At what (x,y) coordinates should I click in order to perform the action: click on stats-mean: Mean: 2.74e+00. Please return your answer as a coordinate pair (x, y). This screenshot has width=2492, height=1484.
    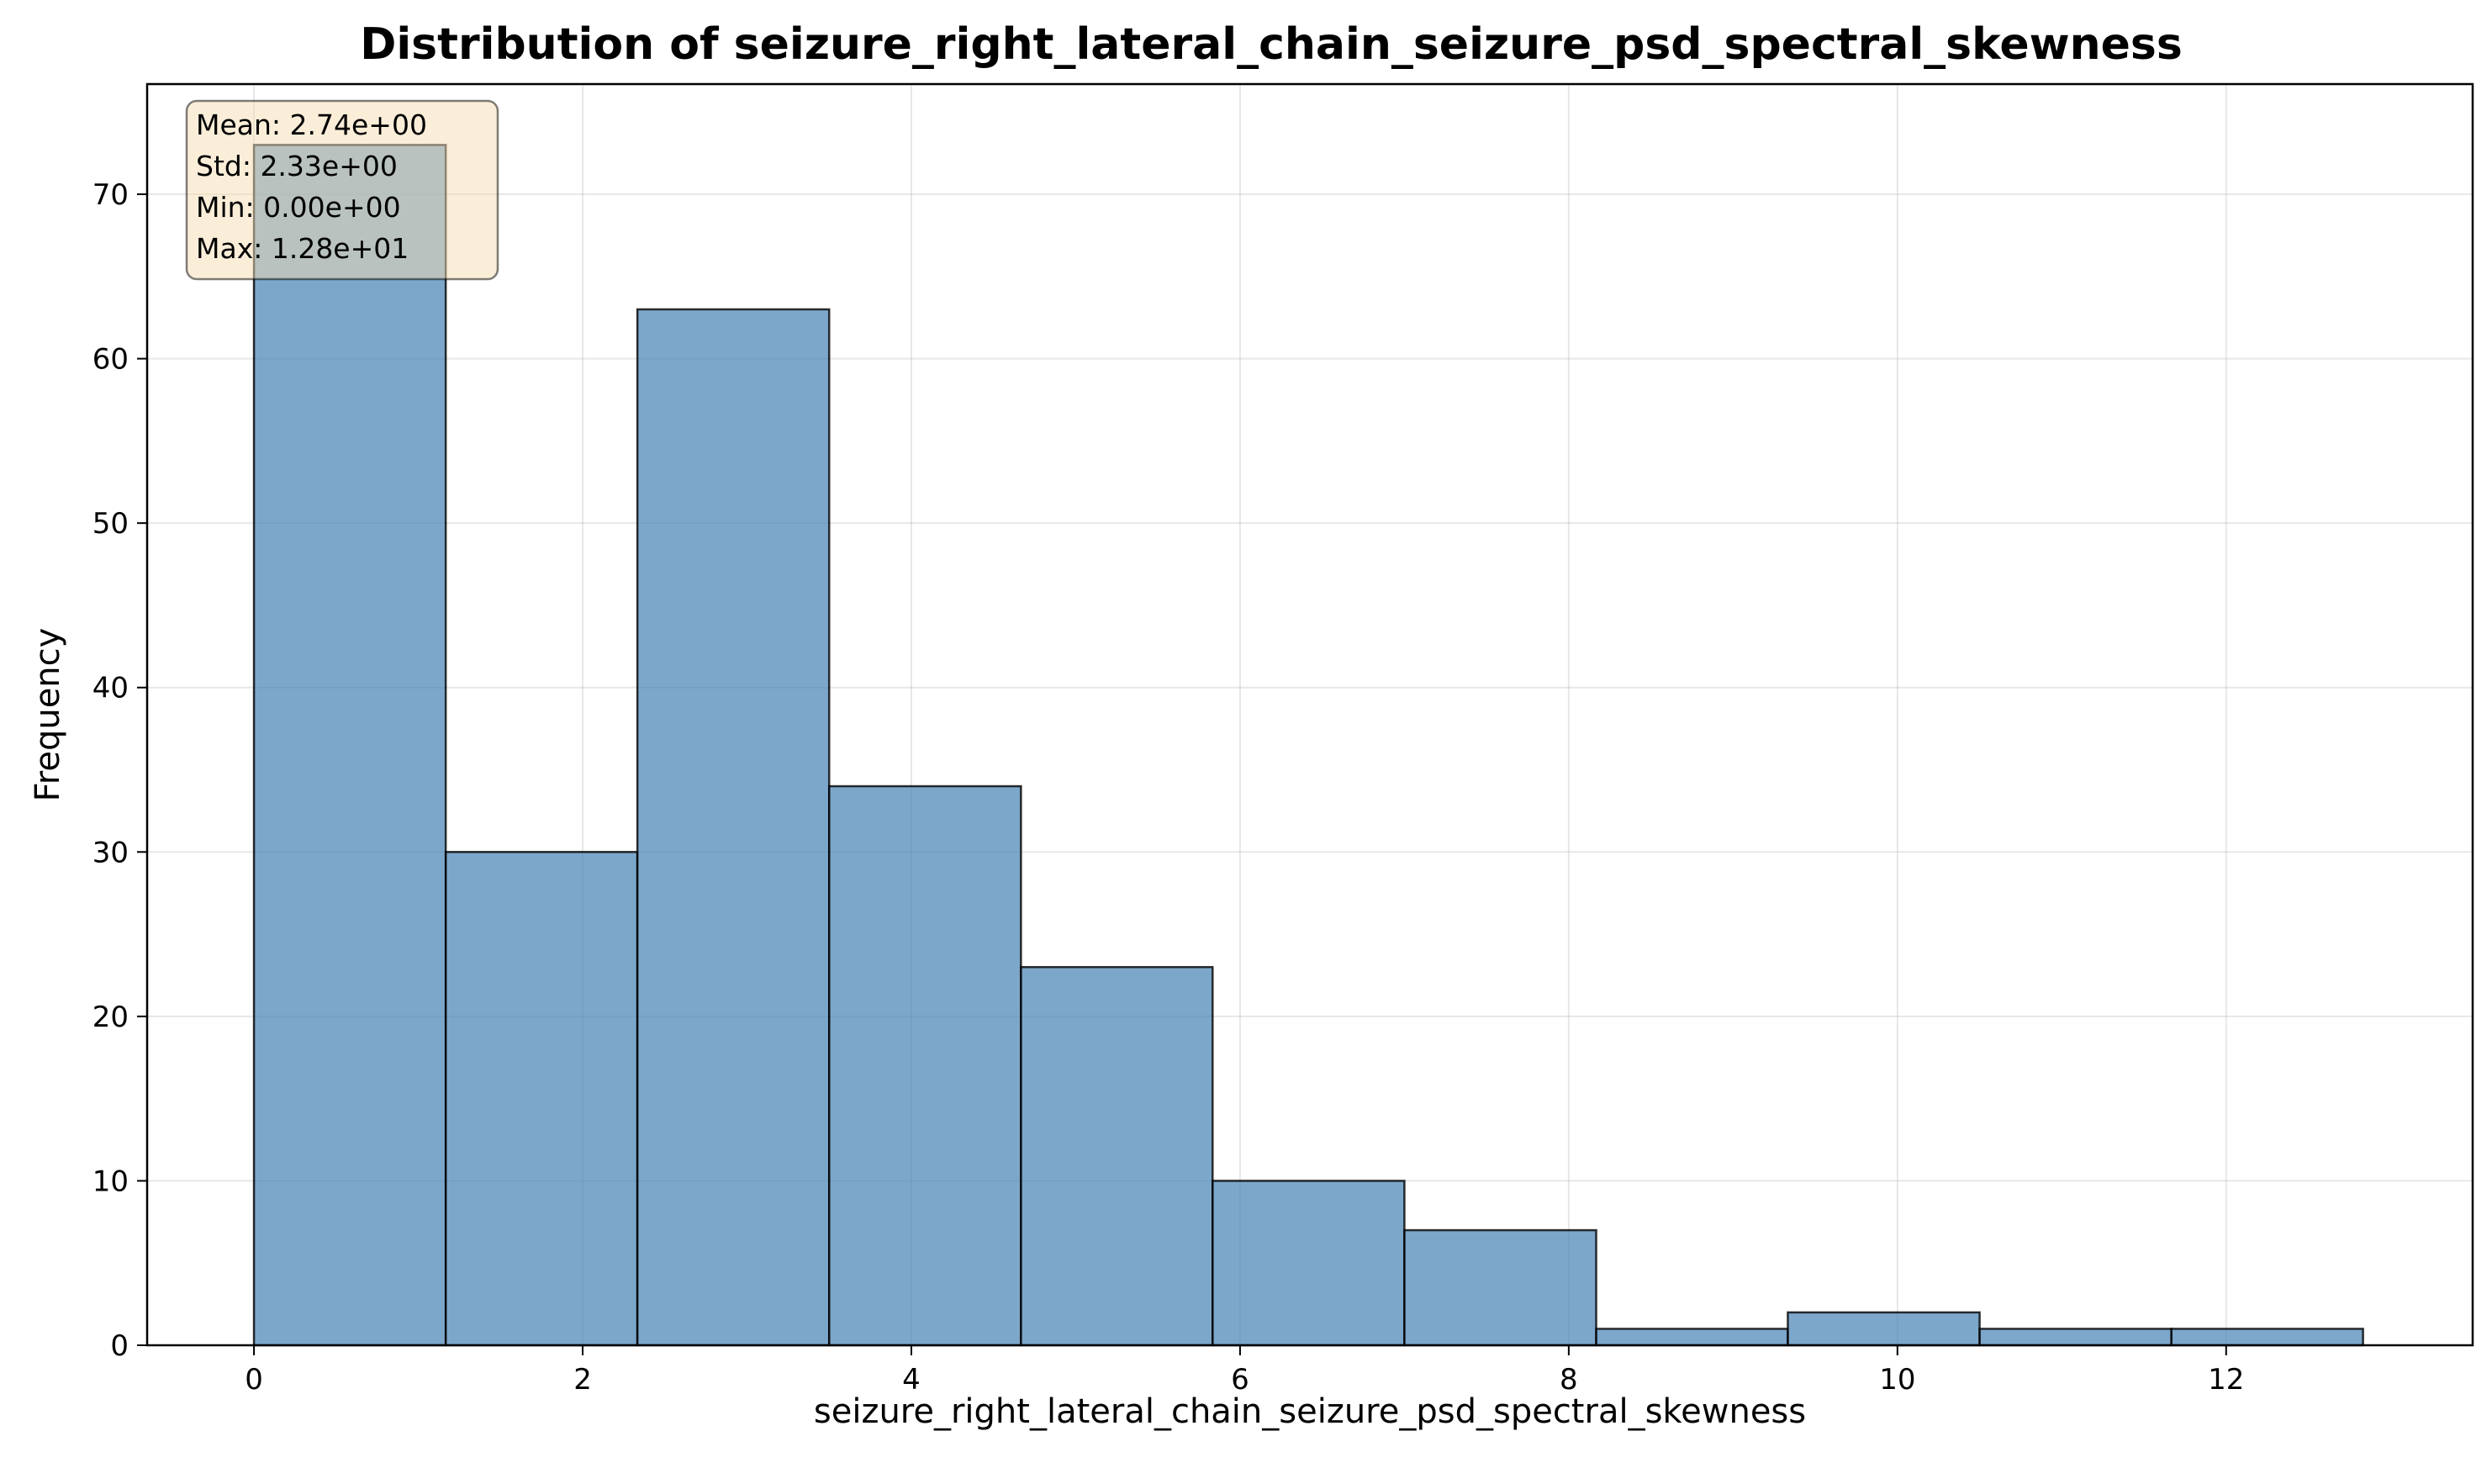
    Looking at the image, I should click on (311, 124).